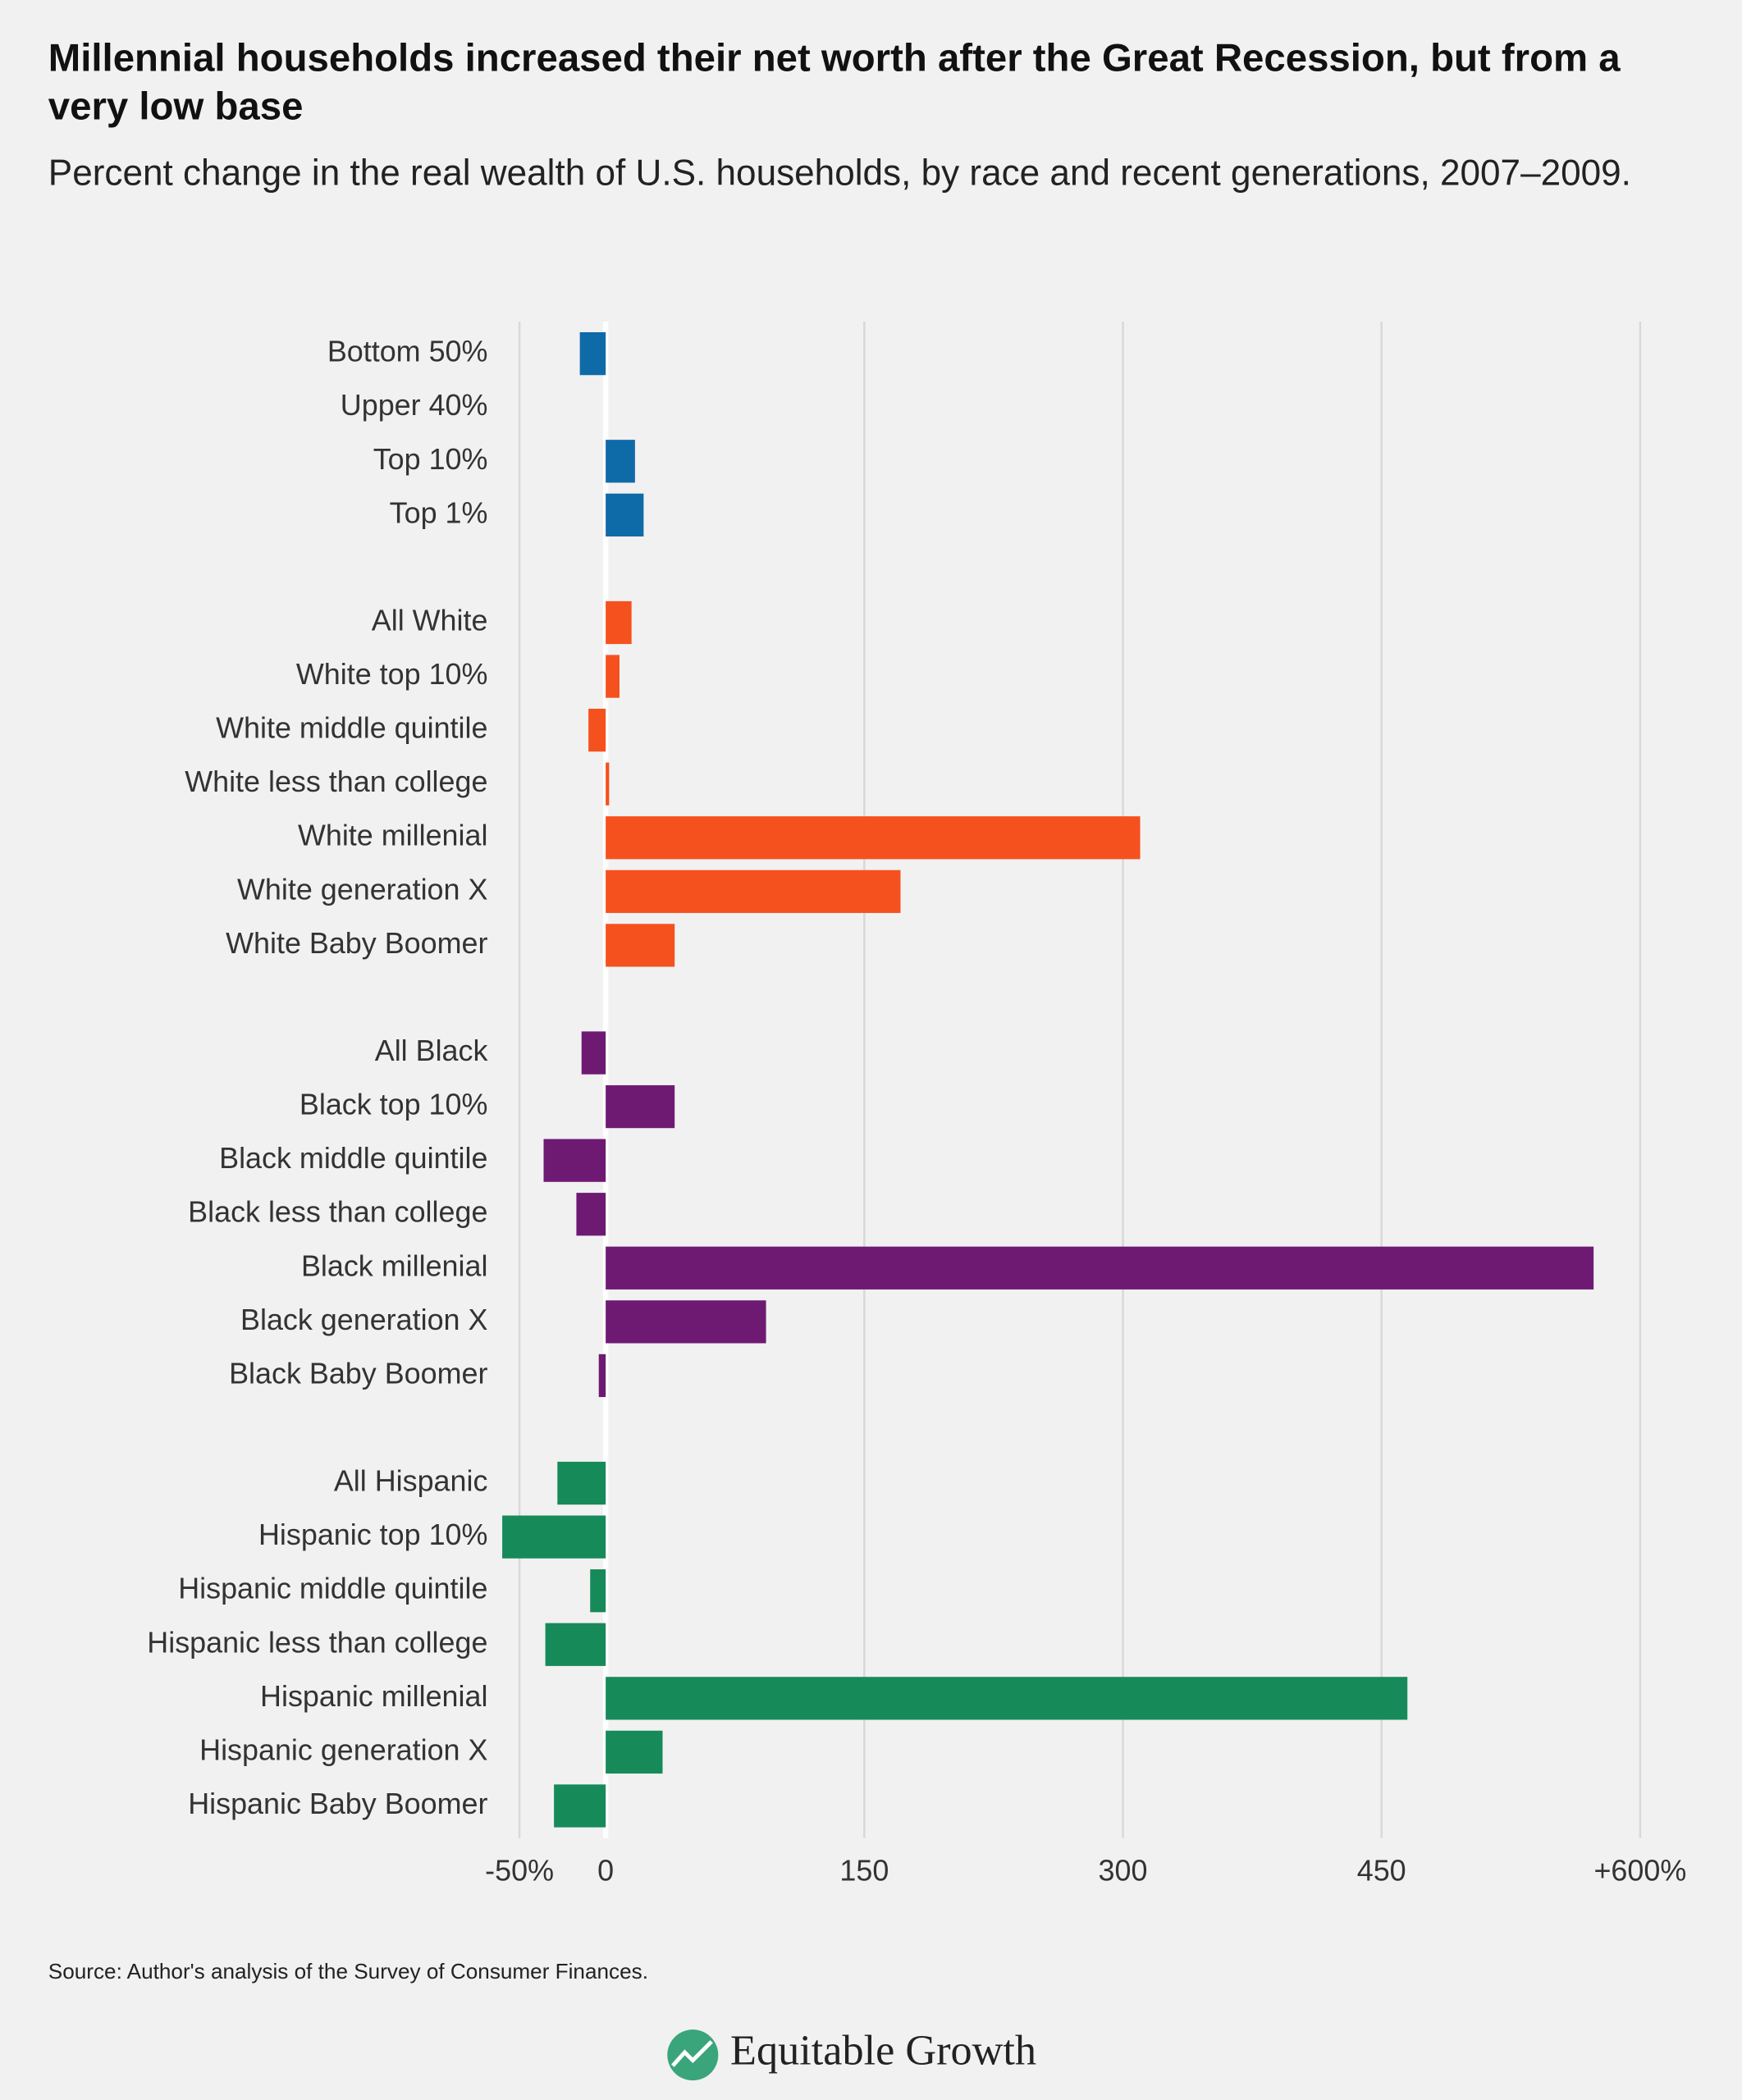  Describe the element at coordinates (411, 1481) in the screenshot. I see `y-tick-label: All Hispanic` at that location.